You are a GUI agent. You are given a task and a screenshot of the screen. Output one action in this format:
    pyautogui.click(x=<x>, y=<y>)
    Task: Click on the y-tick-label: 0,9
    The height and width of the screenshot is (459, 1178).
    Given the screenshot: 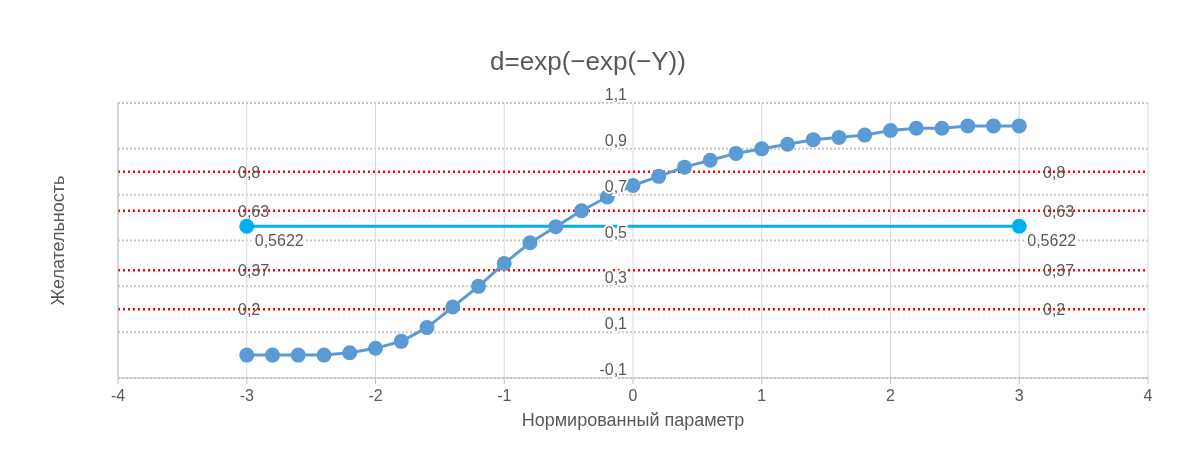 What is the action you would take?
    pyautogui.click(x=616, y=140)
    